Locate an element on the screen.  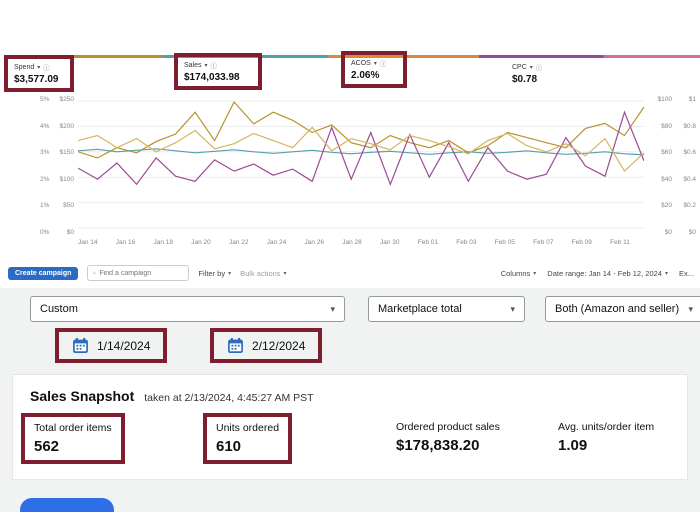
highlight-box-start-date: 1/14/2024 is located at coordinates (111, 345).